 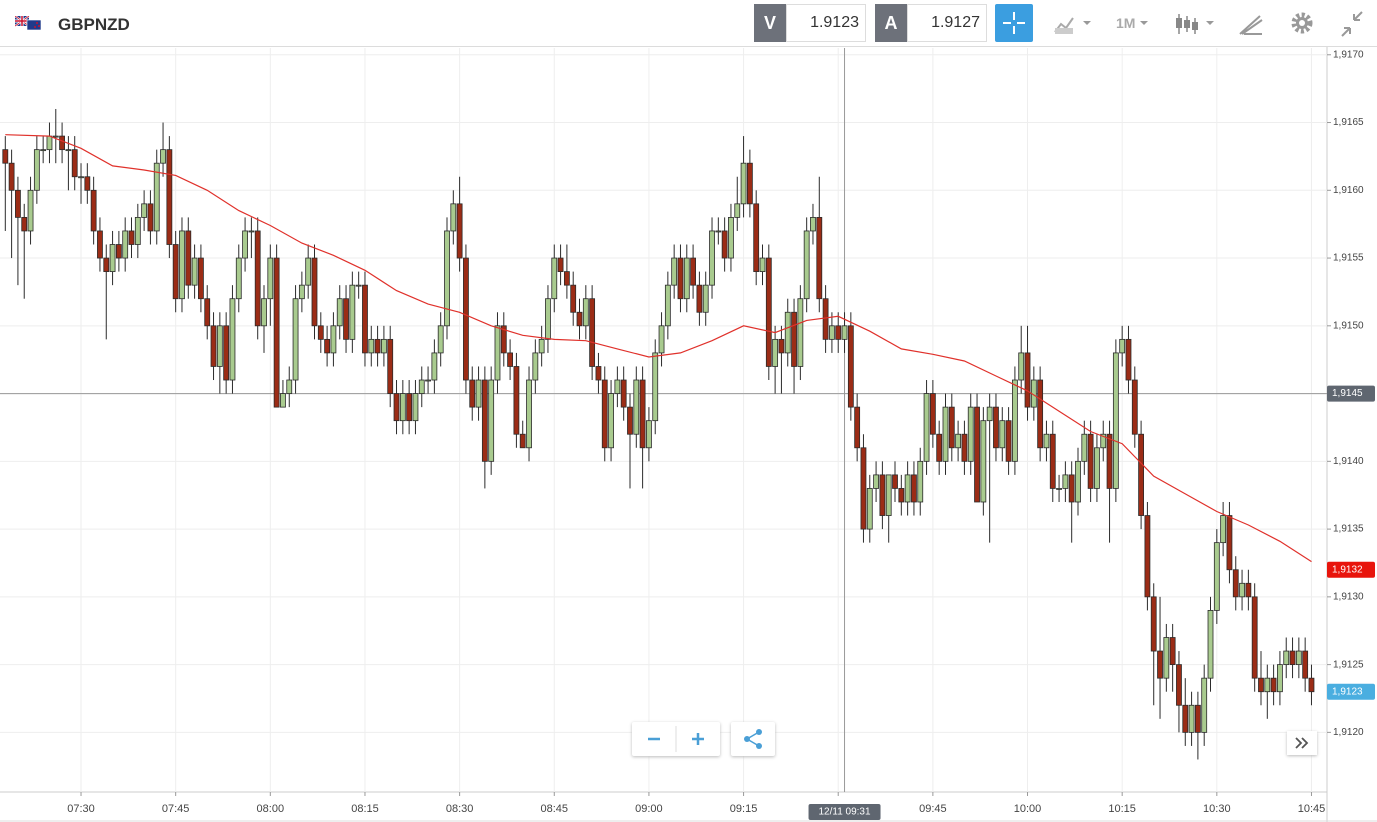 I want to click on x-tick-label: 10:00, so click(x=1028, y=809).